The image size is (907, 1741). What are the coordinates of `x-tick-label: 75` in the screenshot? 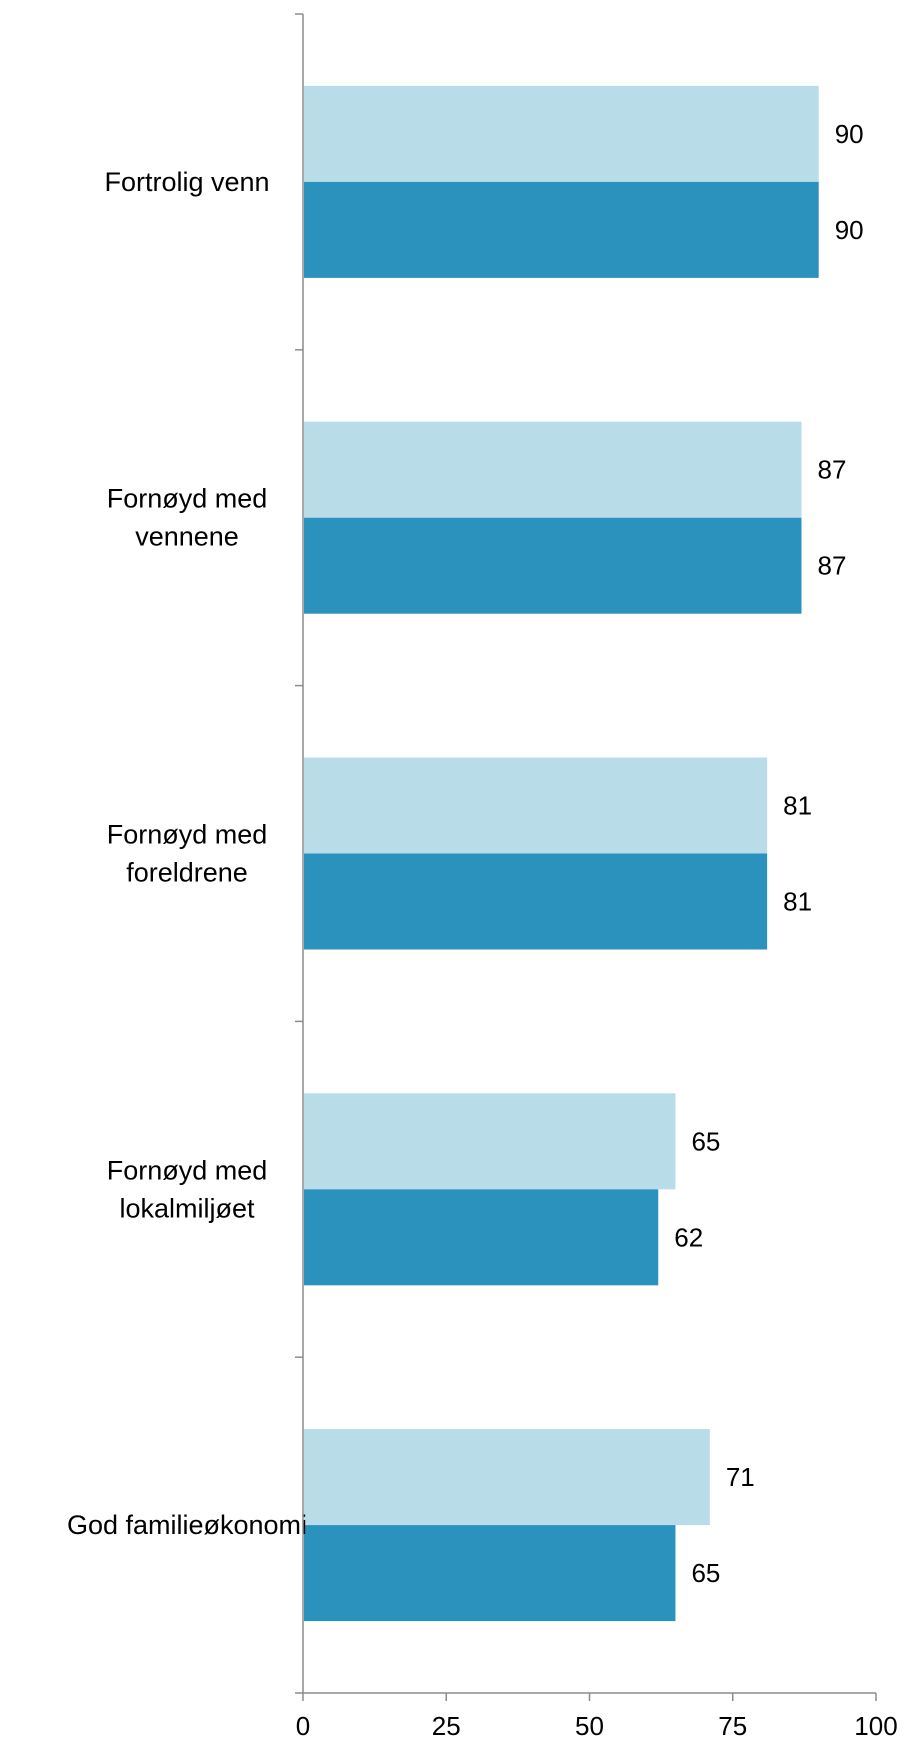 It's located at (732, 1726).